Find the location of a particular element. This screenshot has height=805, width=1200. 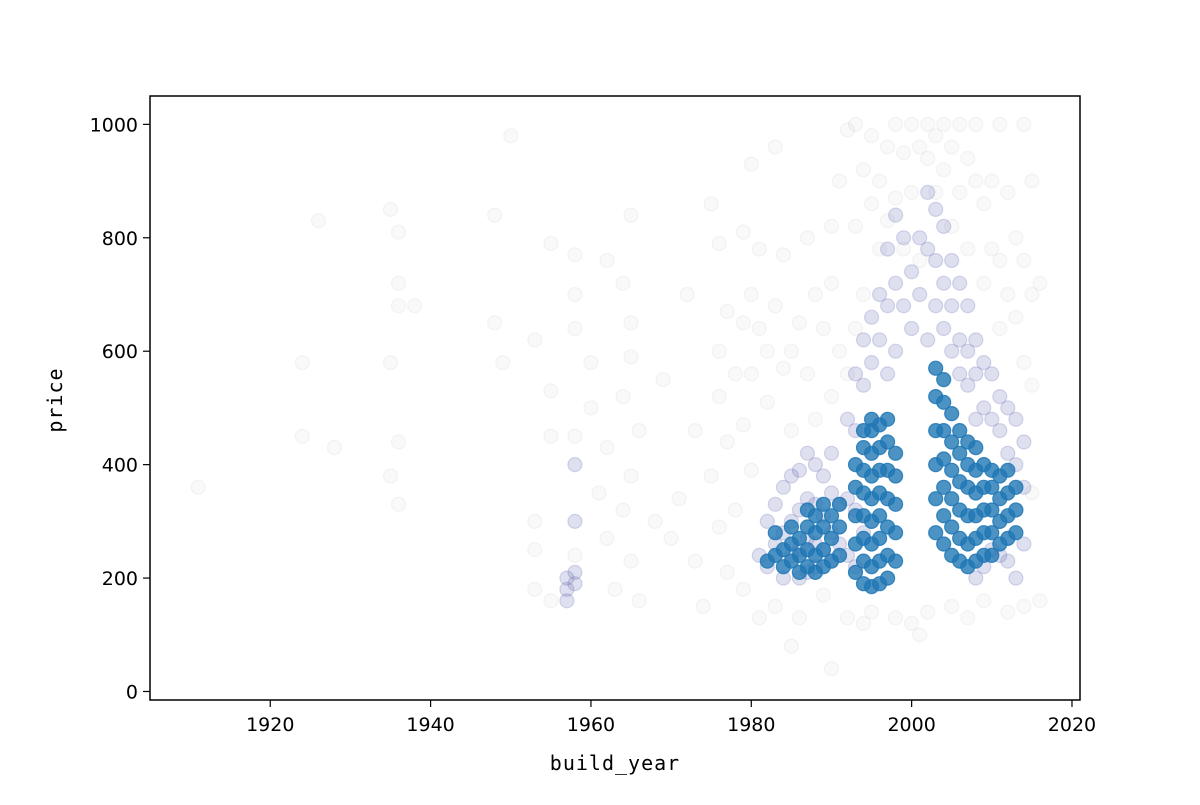

x-axis: 1920 1940 1960 1980 2000 2020 is located at coordinates (671, 718).